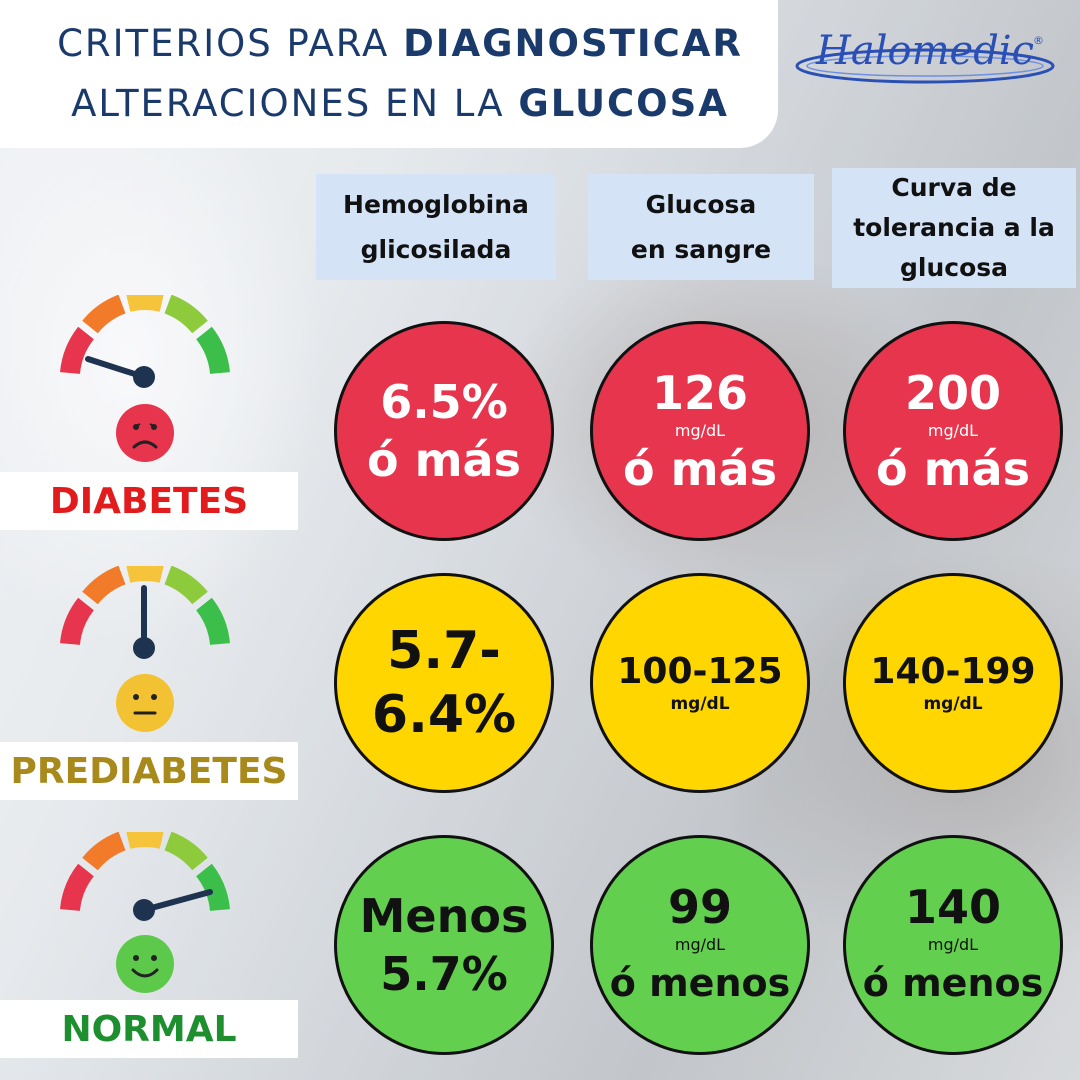 This screenshot has height=1080, width=1080. Describe the element at coordinates (149, 1029) in the screenshot. I see `row-label-normal: NORMAL` at that location.